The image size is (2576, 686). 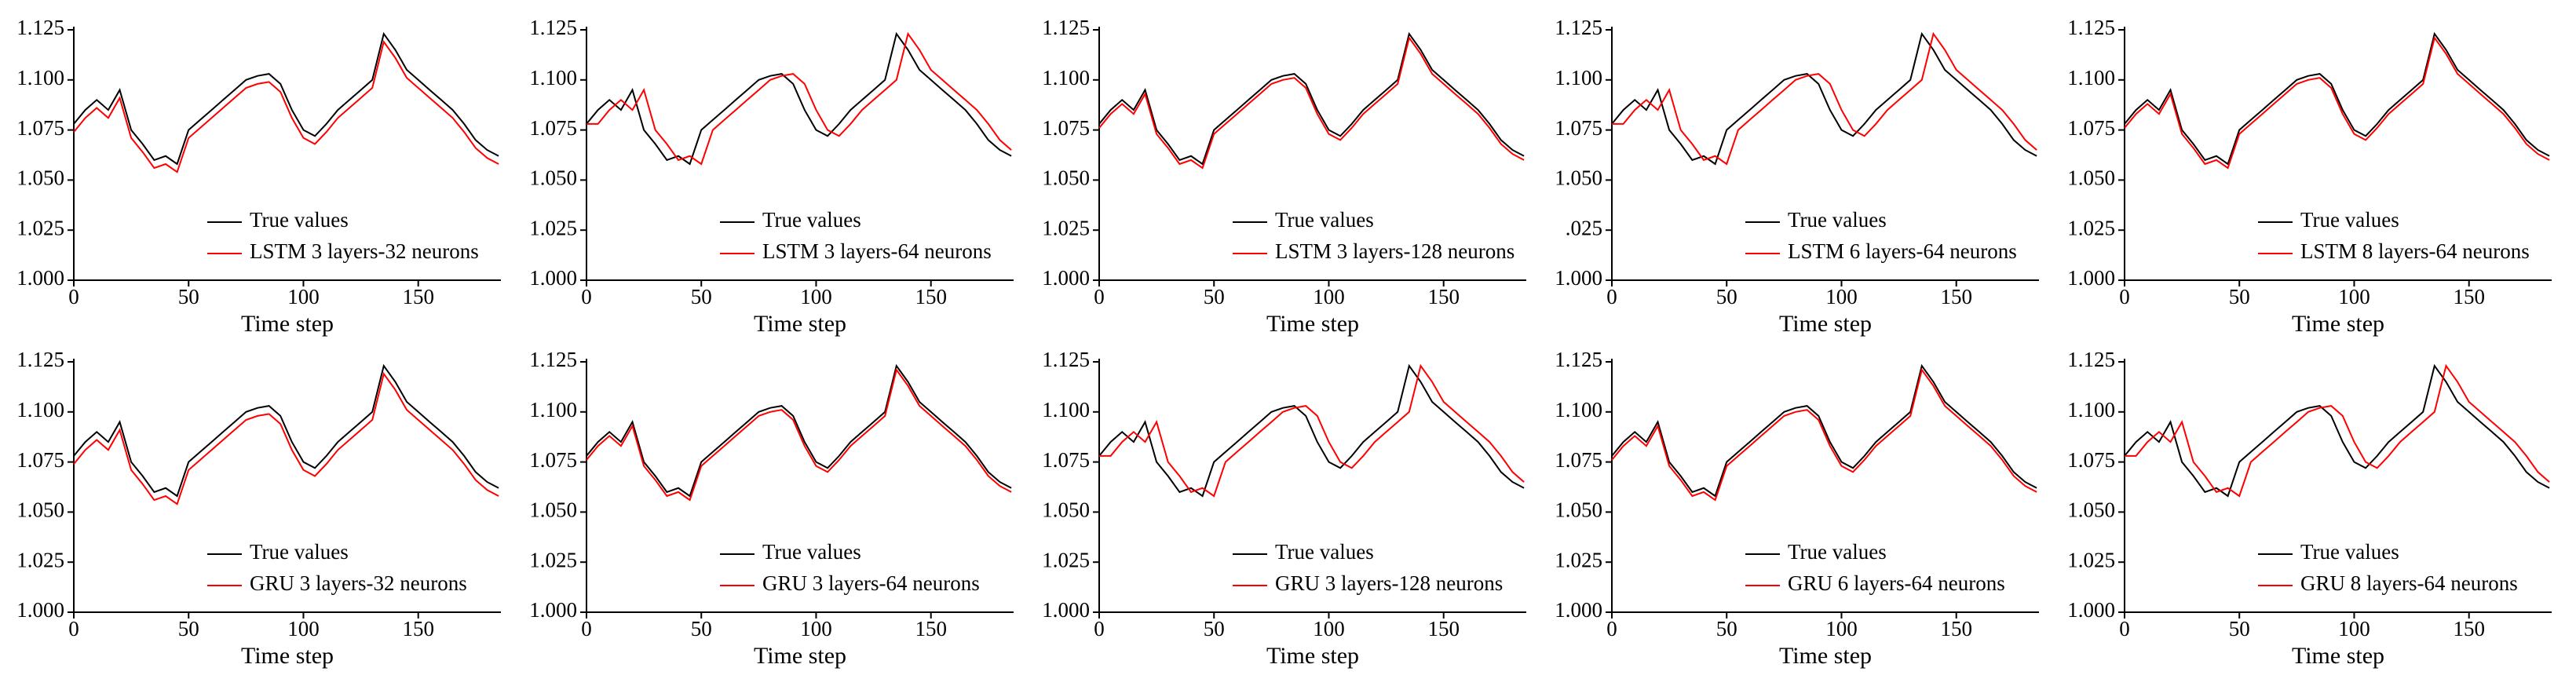 What do you see at coordinates (1389, 583) in the screenshot?
I see `legend-label: GRU 3 layers-128 neurons` at bounding box center [1389, 583].